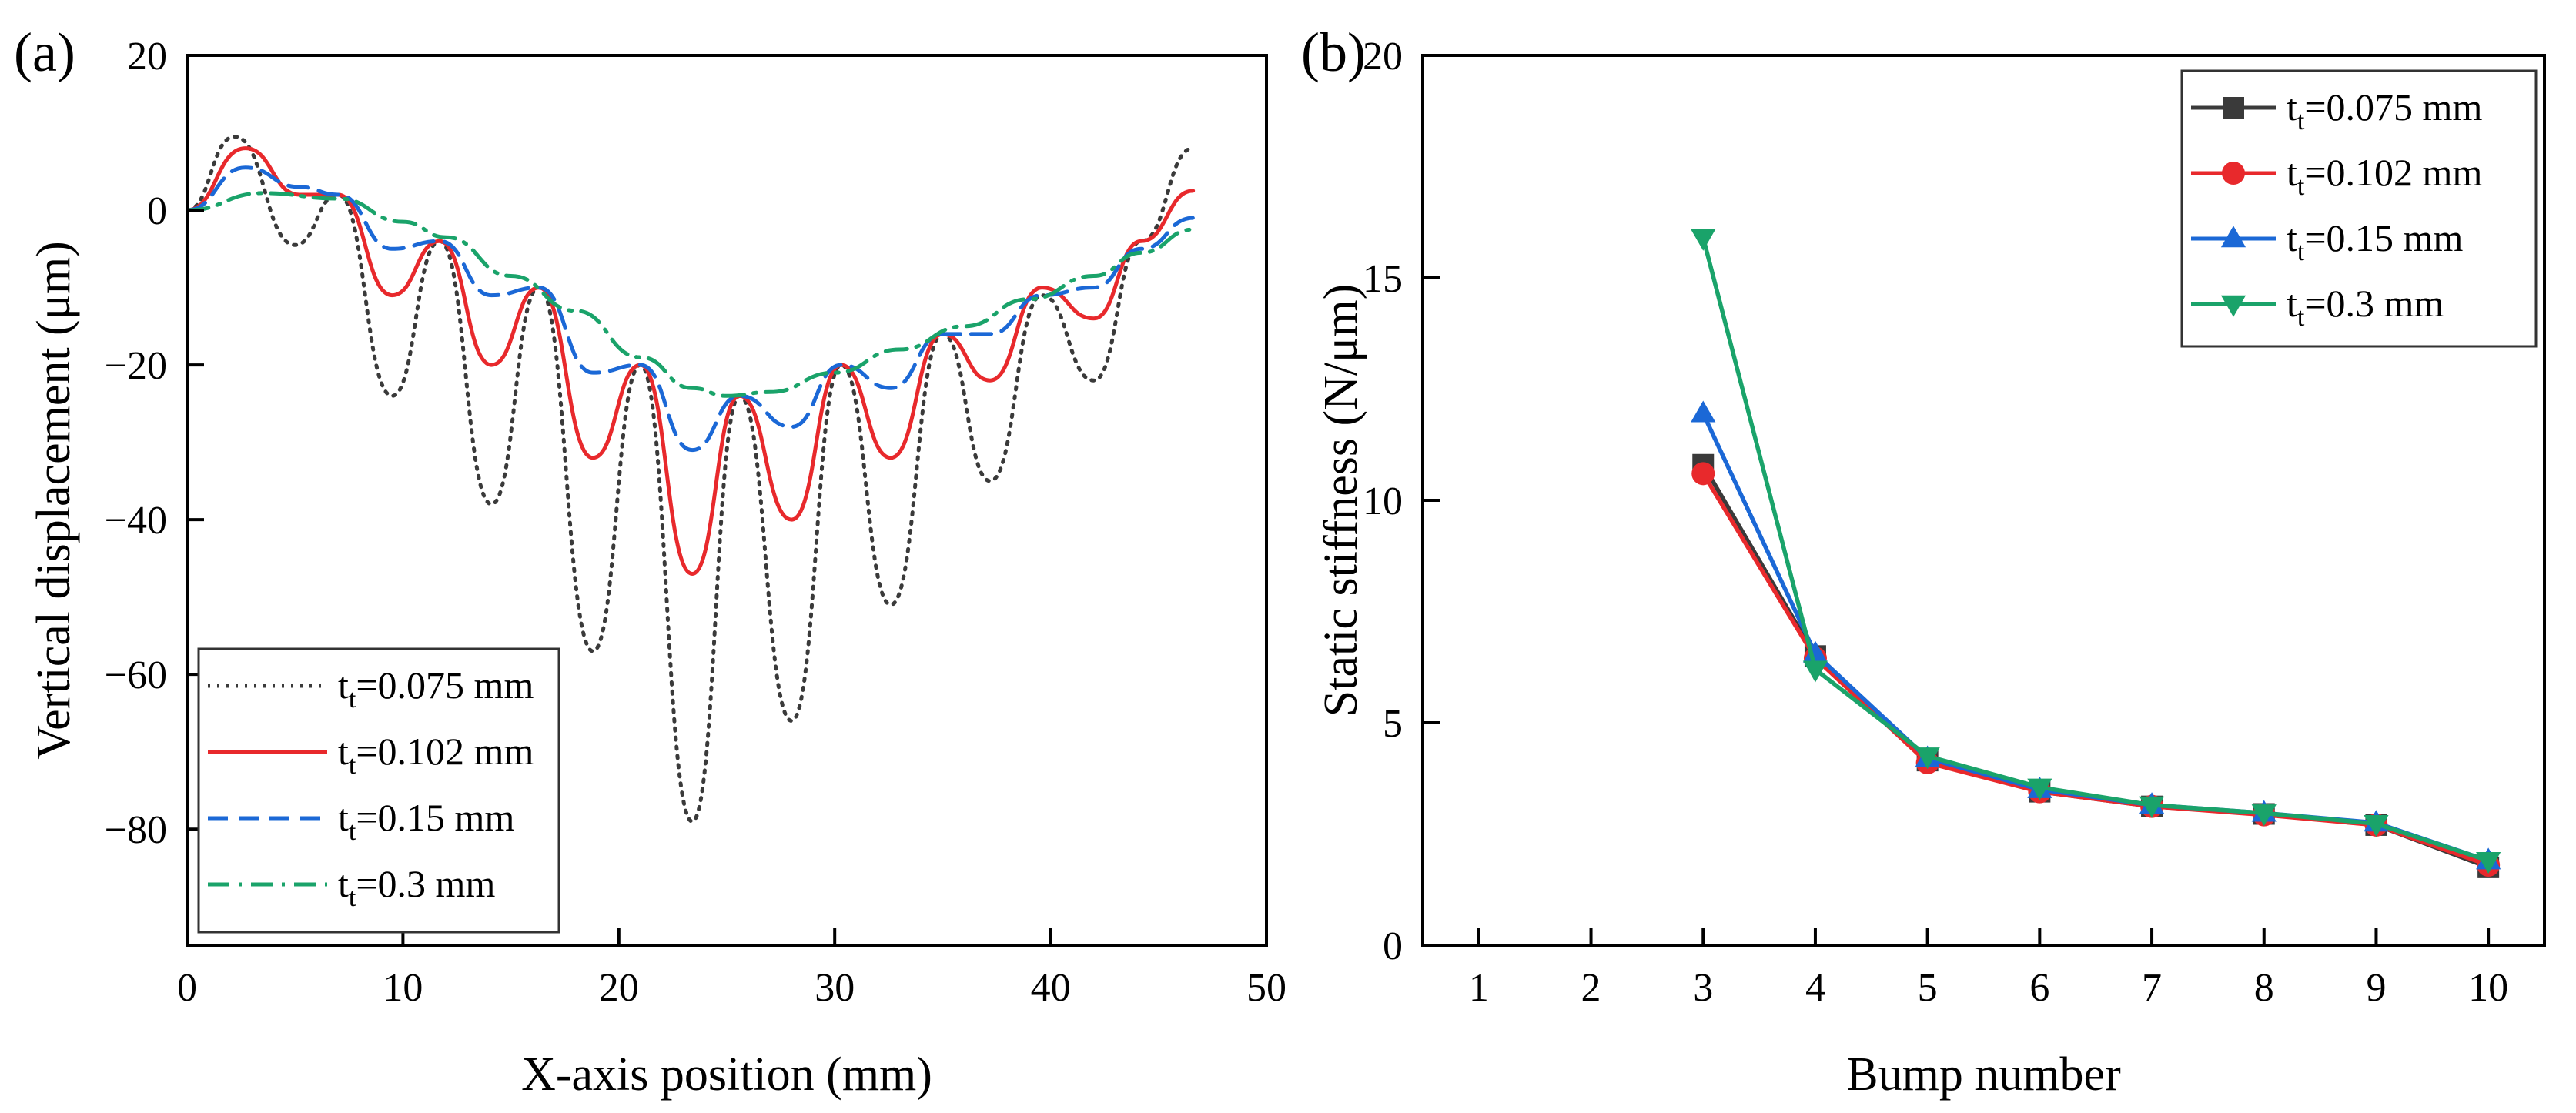  What do you see at coordinates (1383, 57) in the screenshot?
I see `y-tick-label-4: 20` at bounding box center [1383, 57].